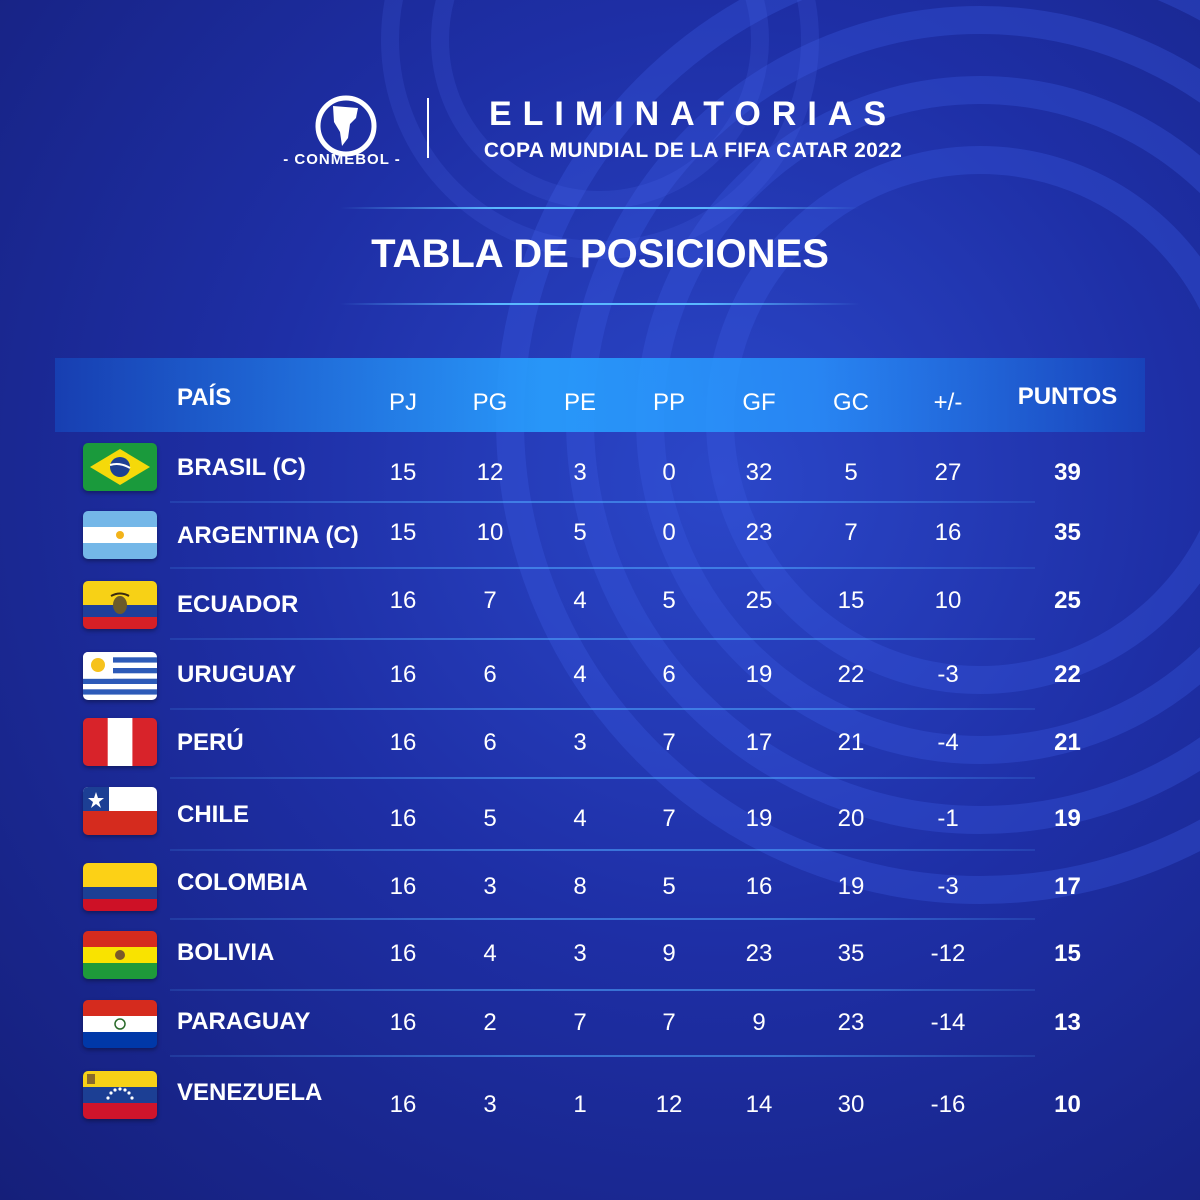 The width and height of the screenshot is (1200, 1200). What do you see at coordinates (1067, 1104) in the screenshot?
I see `stat-points: 10` at bounding box center [1067, 1104].